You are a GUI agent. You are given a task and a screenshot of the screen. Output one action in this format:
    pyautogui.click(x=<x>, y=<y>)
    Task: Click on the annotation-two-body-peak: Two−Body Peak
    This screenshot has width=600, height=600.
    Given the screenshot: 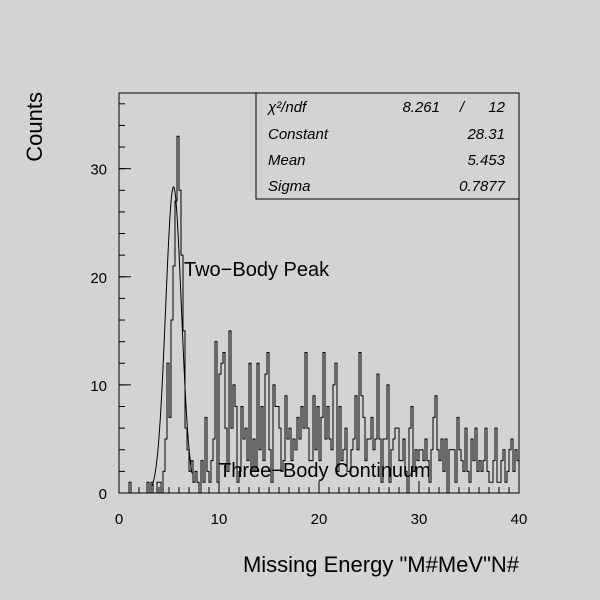 What is the action you would take?
    pyautogui.click(x=257, y=270)
    